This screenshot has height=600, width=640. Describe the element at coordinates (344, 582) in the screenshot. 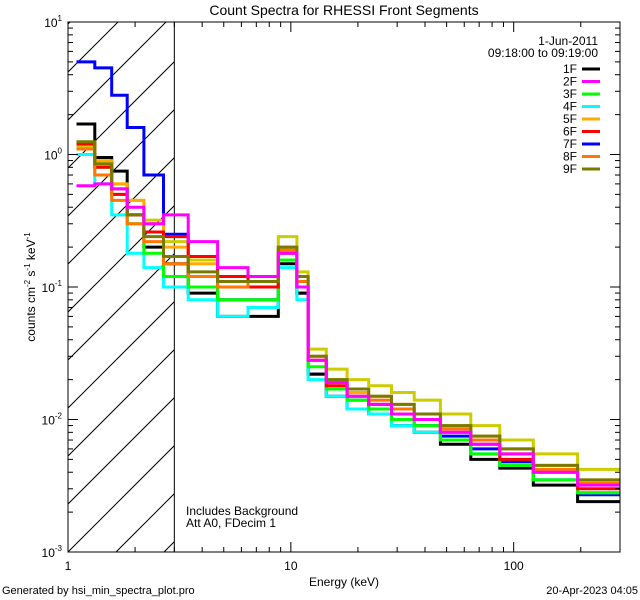

I see `x-axis-label: Energy (keV)` at that location.